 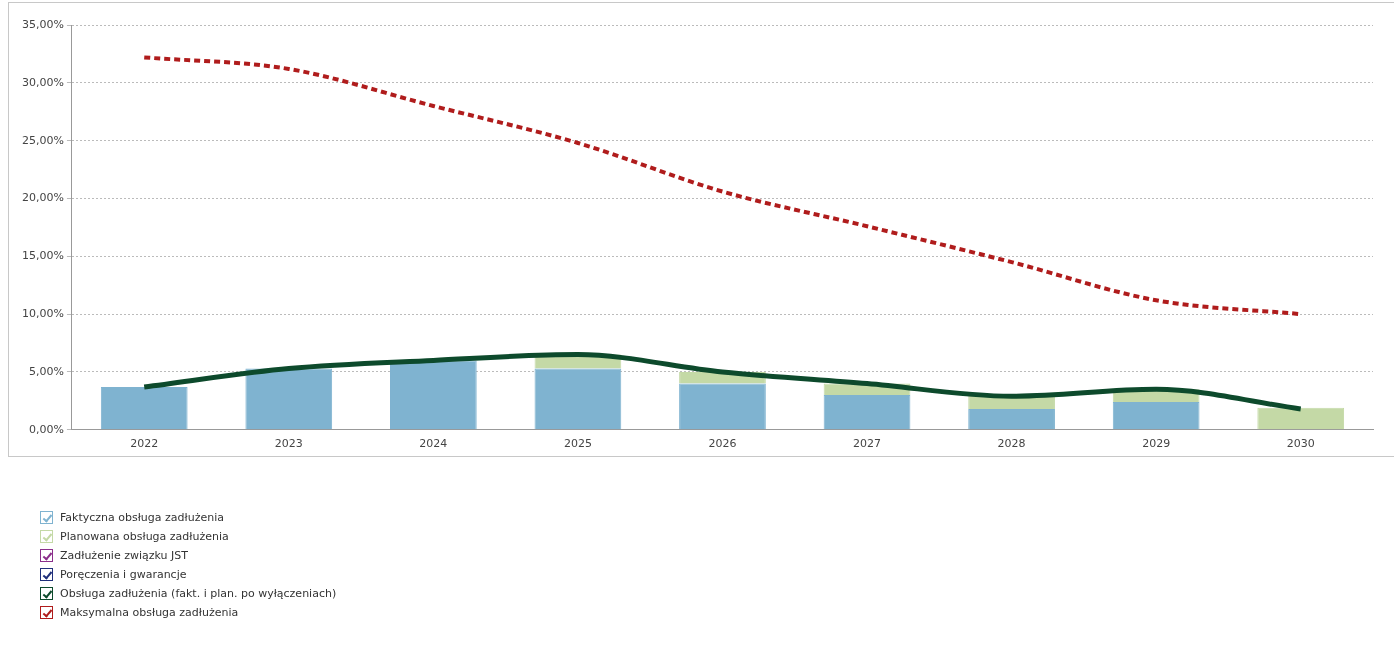 I want to click on x-tick-label: 2027, so click(x=867, y=444).